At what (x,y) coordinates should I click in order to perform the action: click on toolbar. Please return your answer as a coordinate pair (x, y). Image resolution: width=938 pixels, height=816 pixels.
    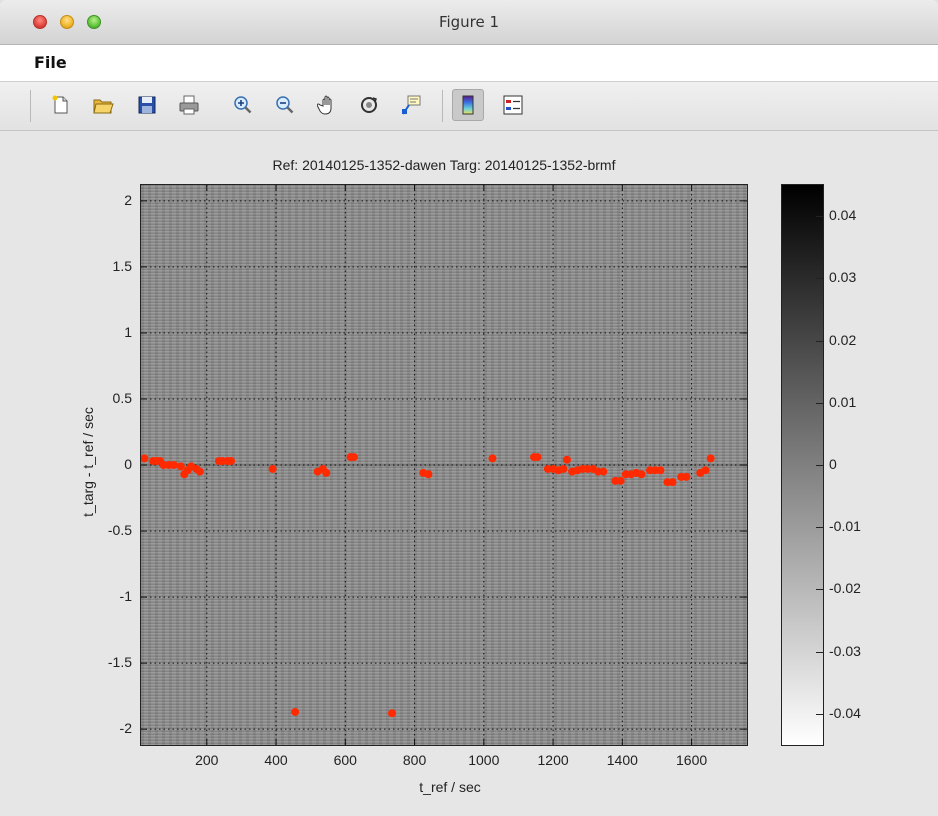
    Looking at the image, I should click on (469, 106).